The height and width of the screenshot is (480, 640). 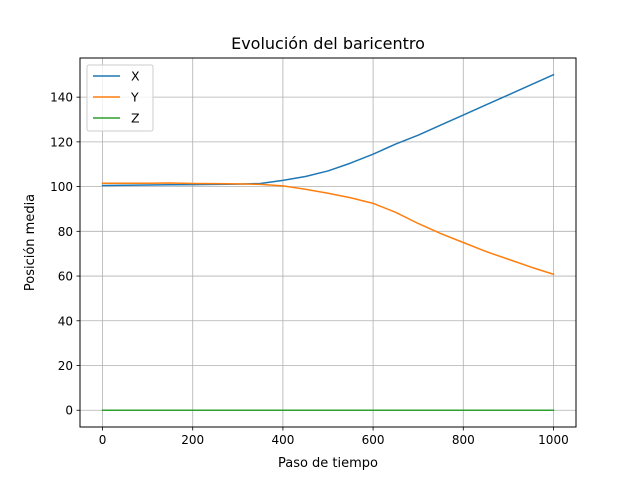 What do you see at coordinates (328, 229) in the screenshot?
I see `series-line-y` at bounding box center [328, 229].